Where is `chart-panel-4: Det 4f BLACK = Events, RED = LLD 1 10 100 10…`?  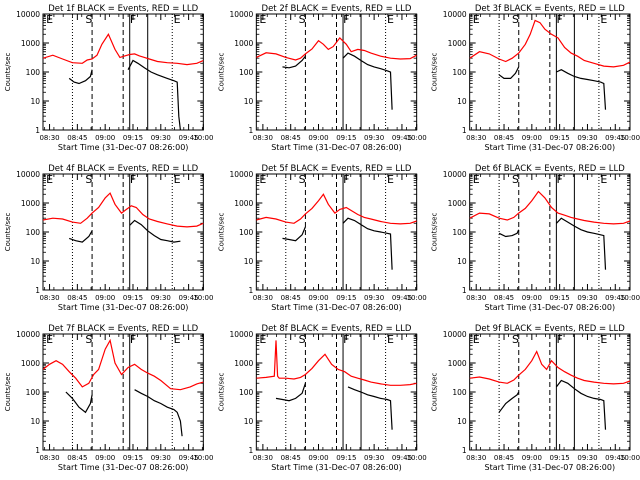
chart-panel-4: Det 4f BLACK = Events, RED = LLD 1 10 100 10… is located at coordinates (108, 238).